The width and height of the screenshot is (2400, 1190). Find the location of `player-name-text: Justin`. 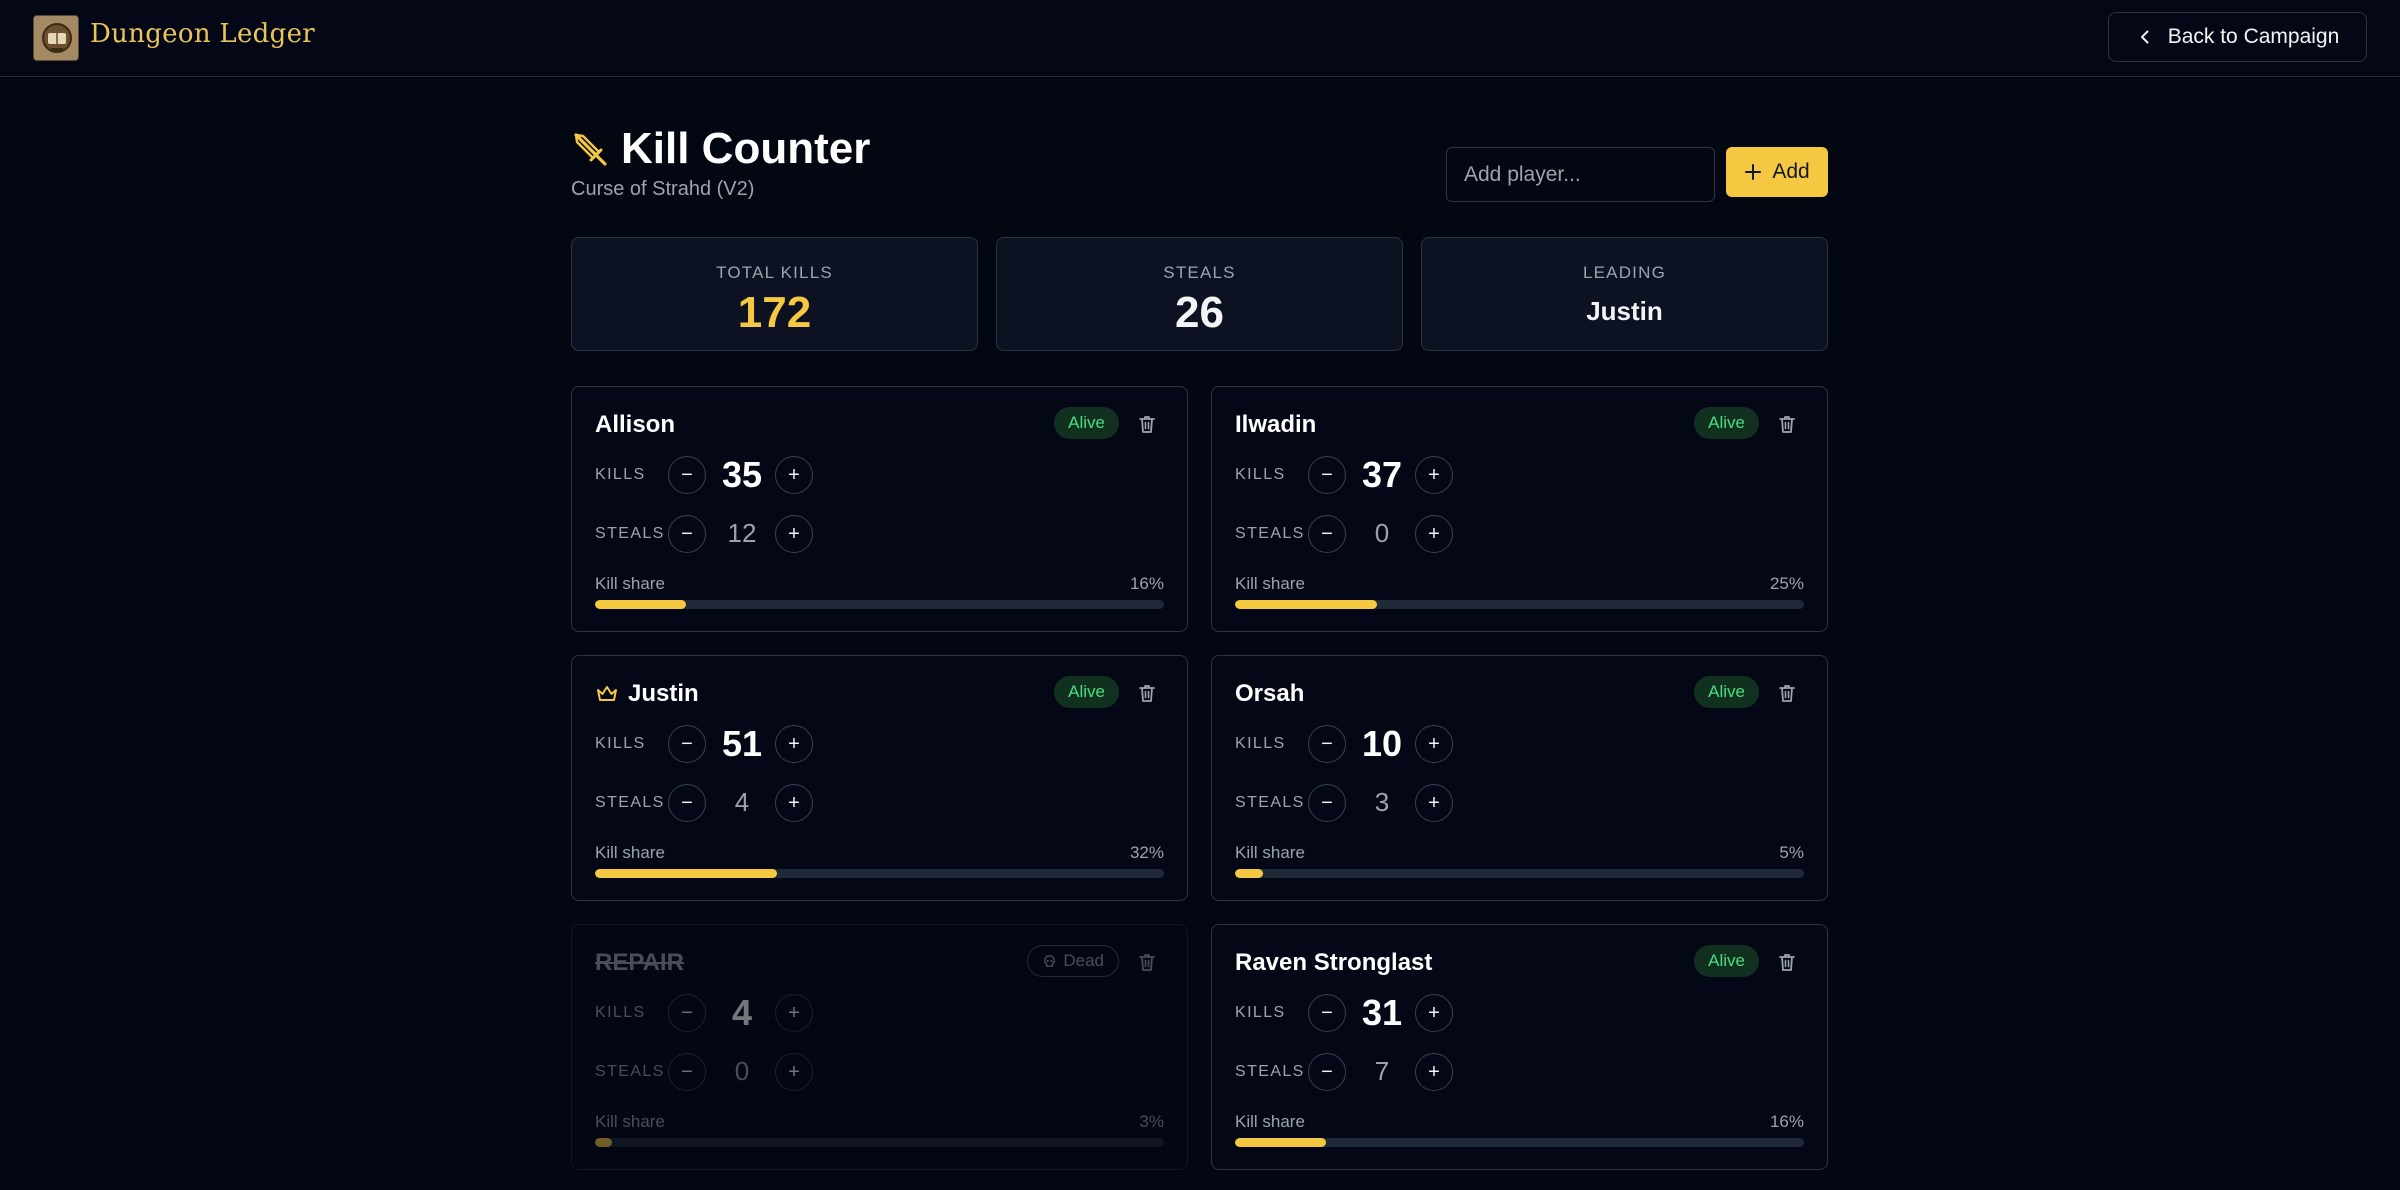

player-name-text: Justin is located at coordinates (663, 693).